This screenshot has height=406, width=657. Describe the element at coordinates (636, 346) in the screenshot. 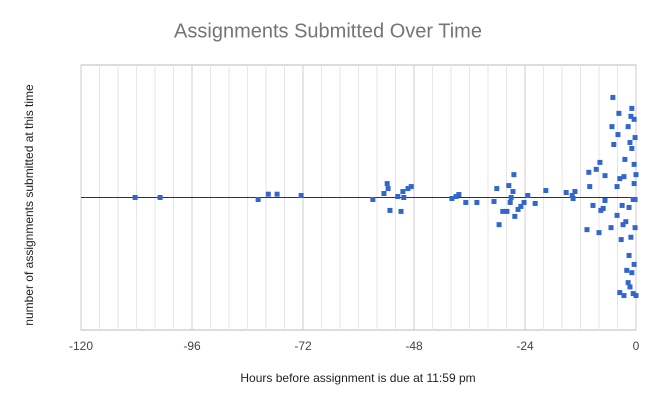

I see `x-tick-label: 0` at that location.